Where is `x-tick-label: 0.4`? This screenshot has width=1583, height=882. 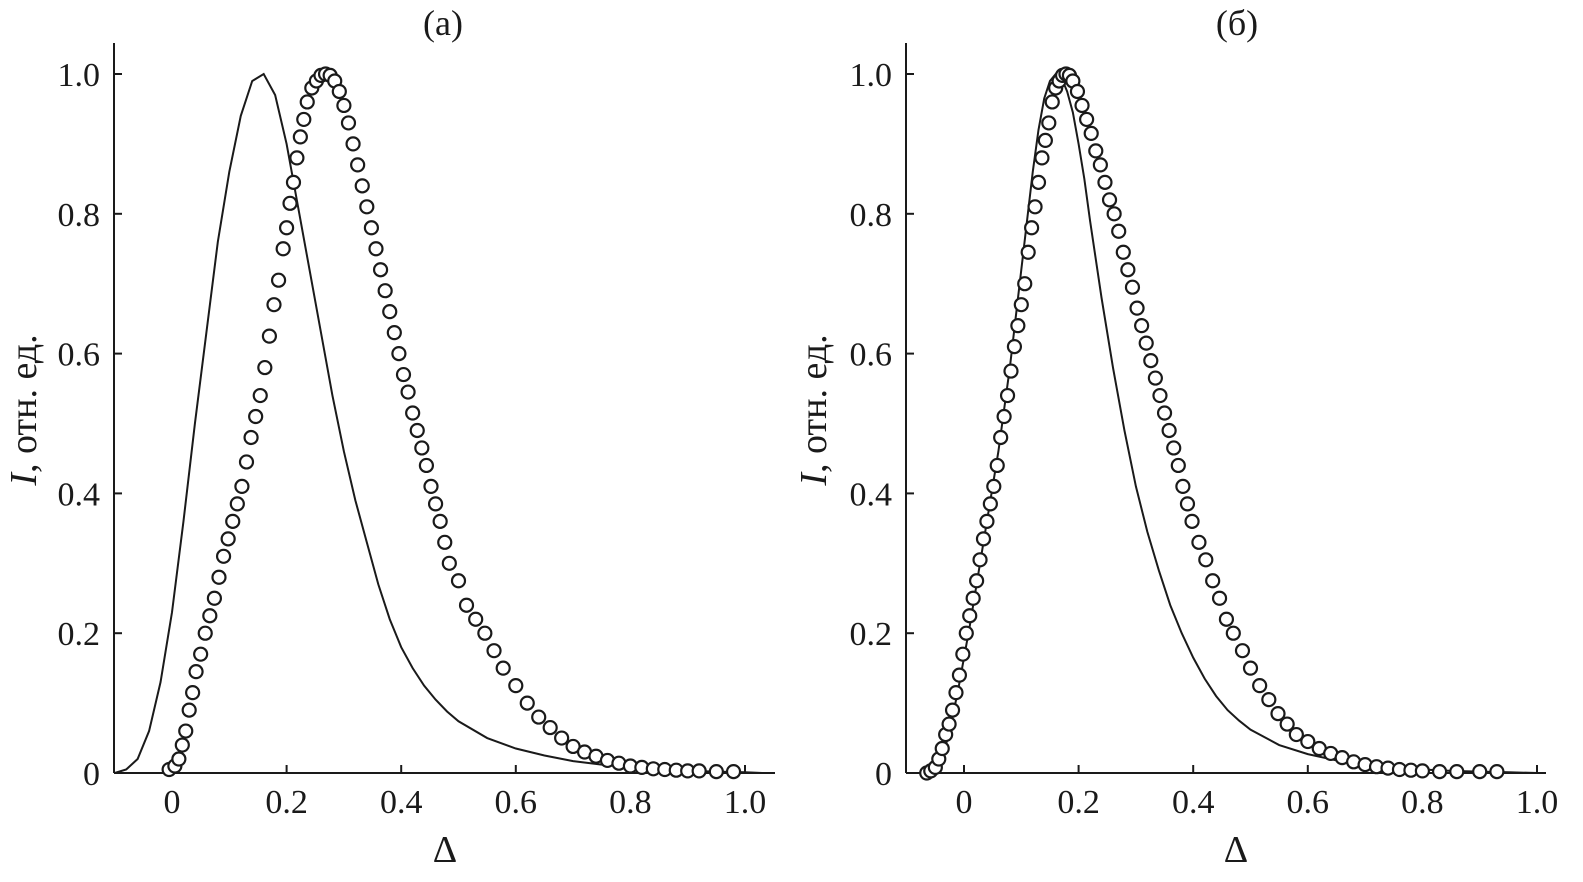 x-tick-label: 0.4 is located at coordinates (401, 802).